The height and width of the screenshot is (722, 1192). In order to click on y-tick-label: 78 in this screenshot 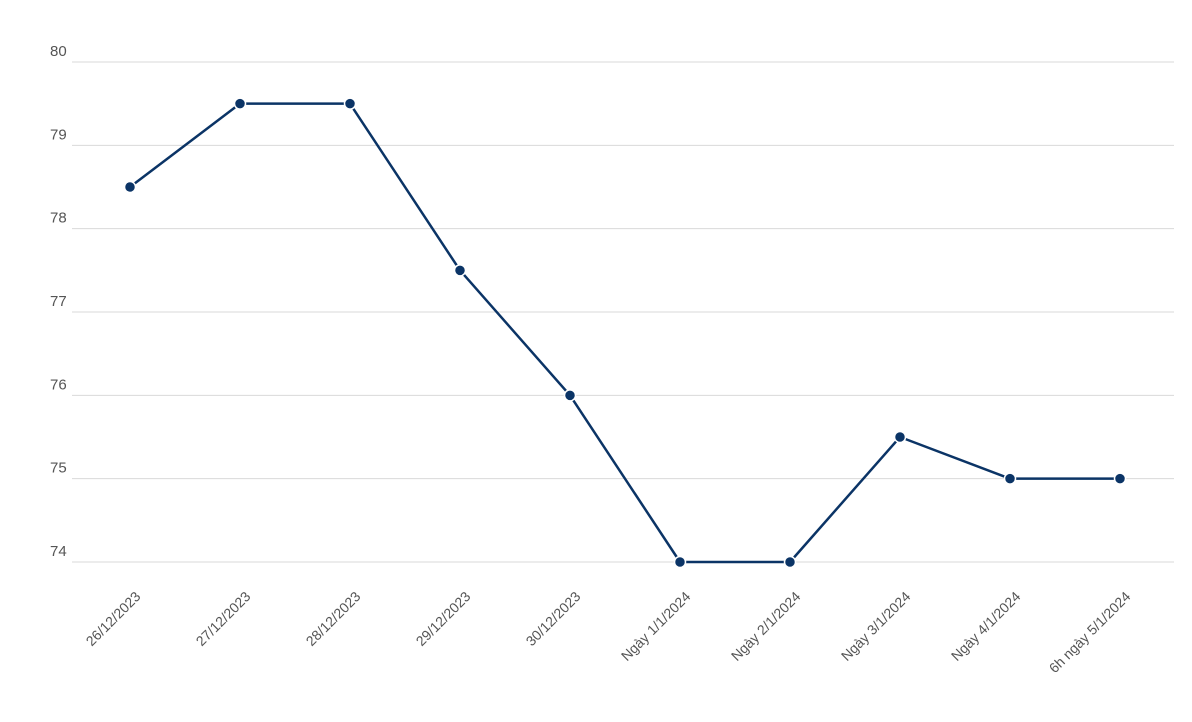, I will do `click(58, 218)`.